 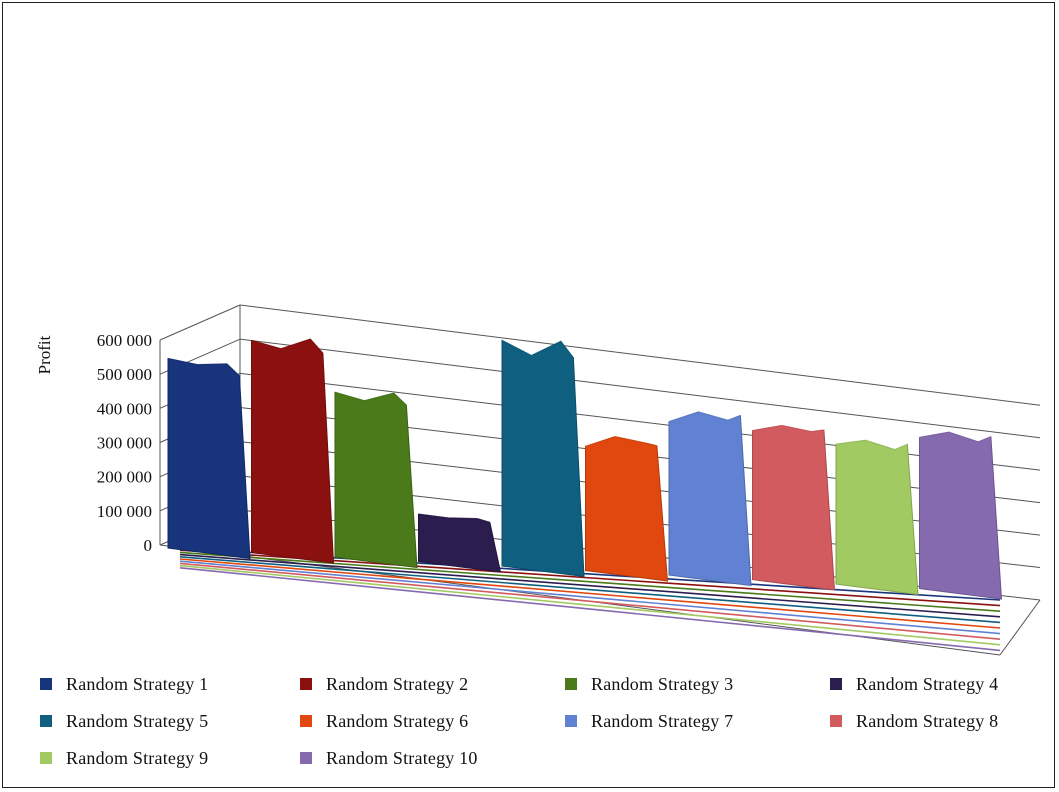 What do you see at coordinates (44, 354) in the screenshot?
I see `y-axis-label: Profit` at bounding box center [44, 354].